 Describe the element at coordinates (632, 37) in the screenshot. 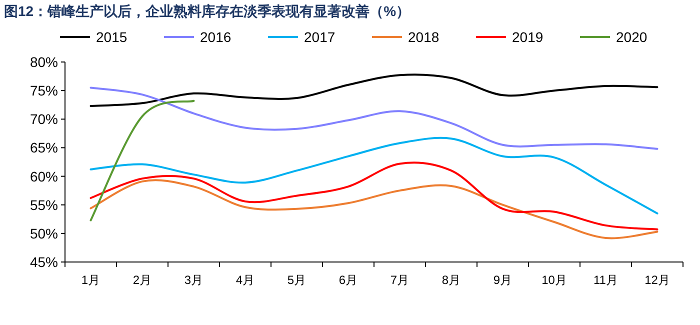

I see `legend-label: 2020` at that location.